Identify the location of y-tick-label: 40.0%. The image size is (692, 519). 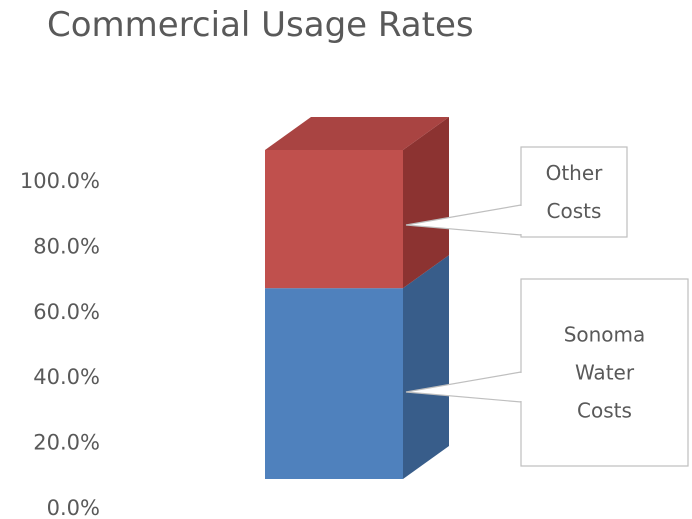
(66, 377).